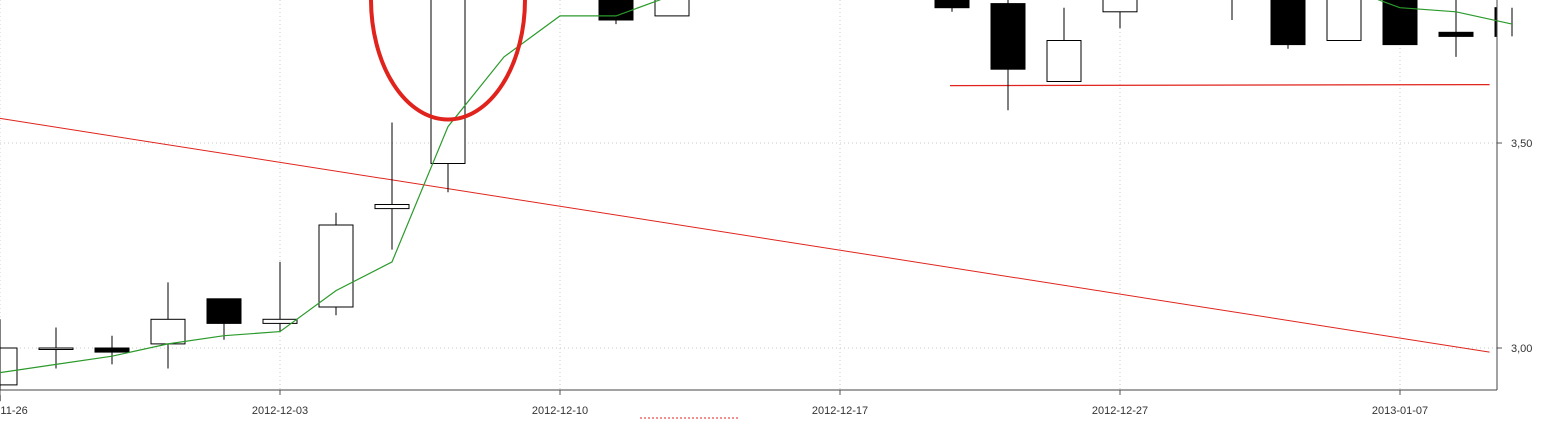 This screenshot has width=1560, height=433. What do you see at coordinates (560, 411) in the screenshot?
I see `x-tick-label: 2012-12-10` at bounding box center [560, 411].